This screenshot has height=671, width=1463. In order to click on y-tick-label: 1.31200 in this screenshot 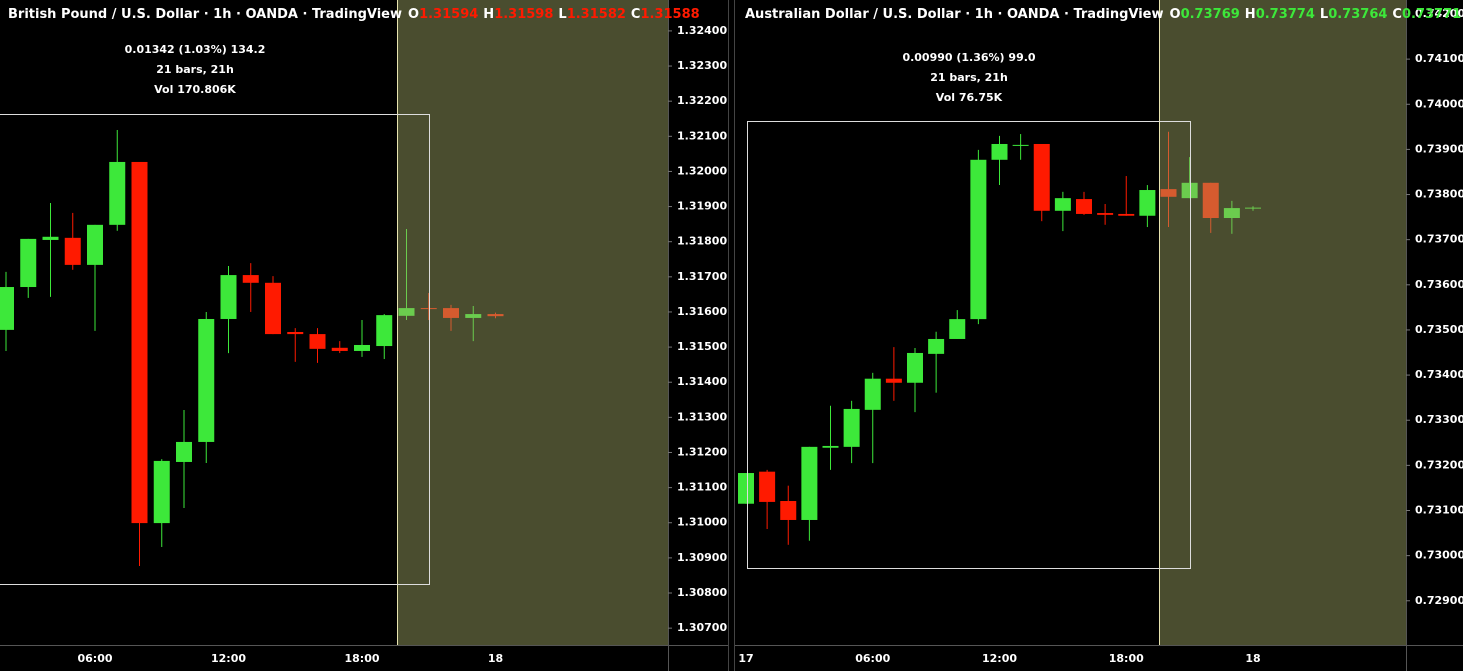, I will do `click(702, 451)`.